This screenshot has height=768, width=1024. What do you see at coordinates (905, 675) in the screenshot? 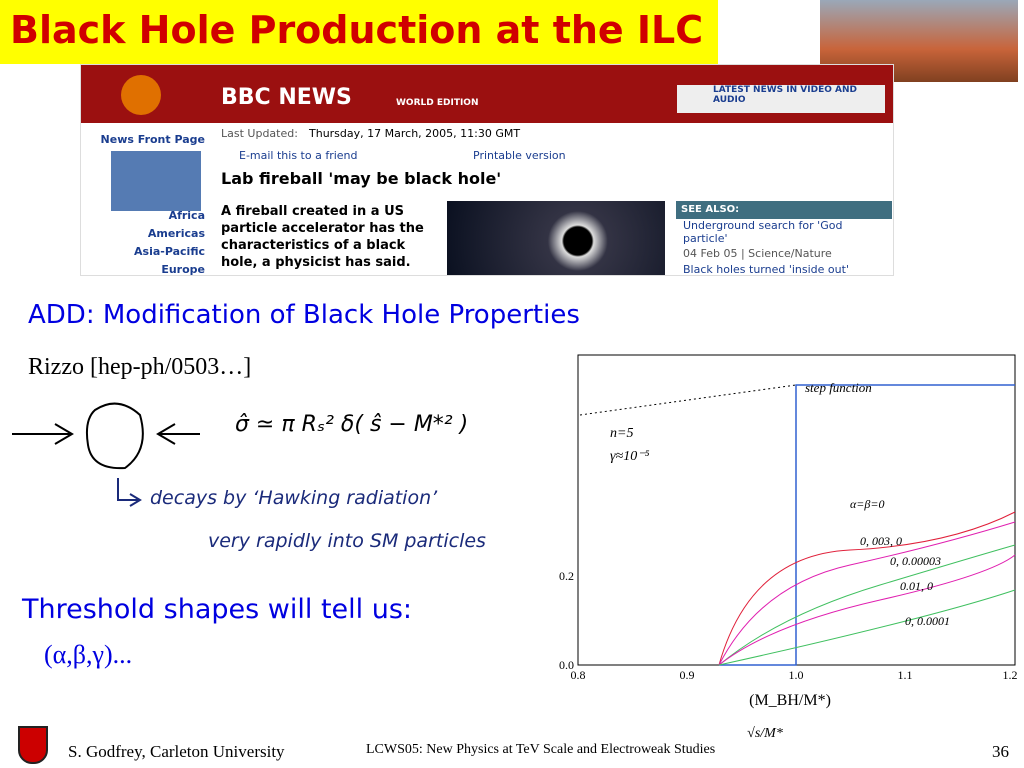
I see `x-tick-label: 1.1` at bounding box center [905, 675].